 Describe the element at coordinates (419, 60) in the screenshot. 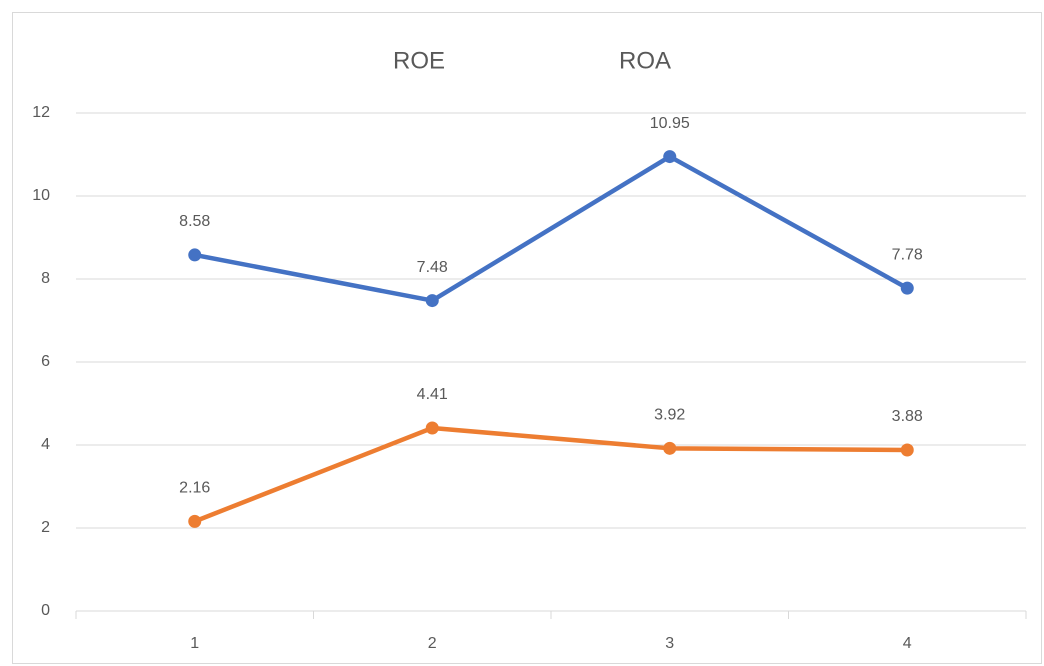

I see `legend-label: ROE` at that location.